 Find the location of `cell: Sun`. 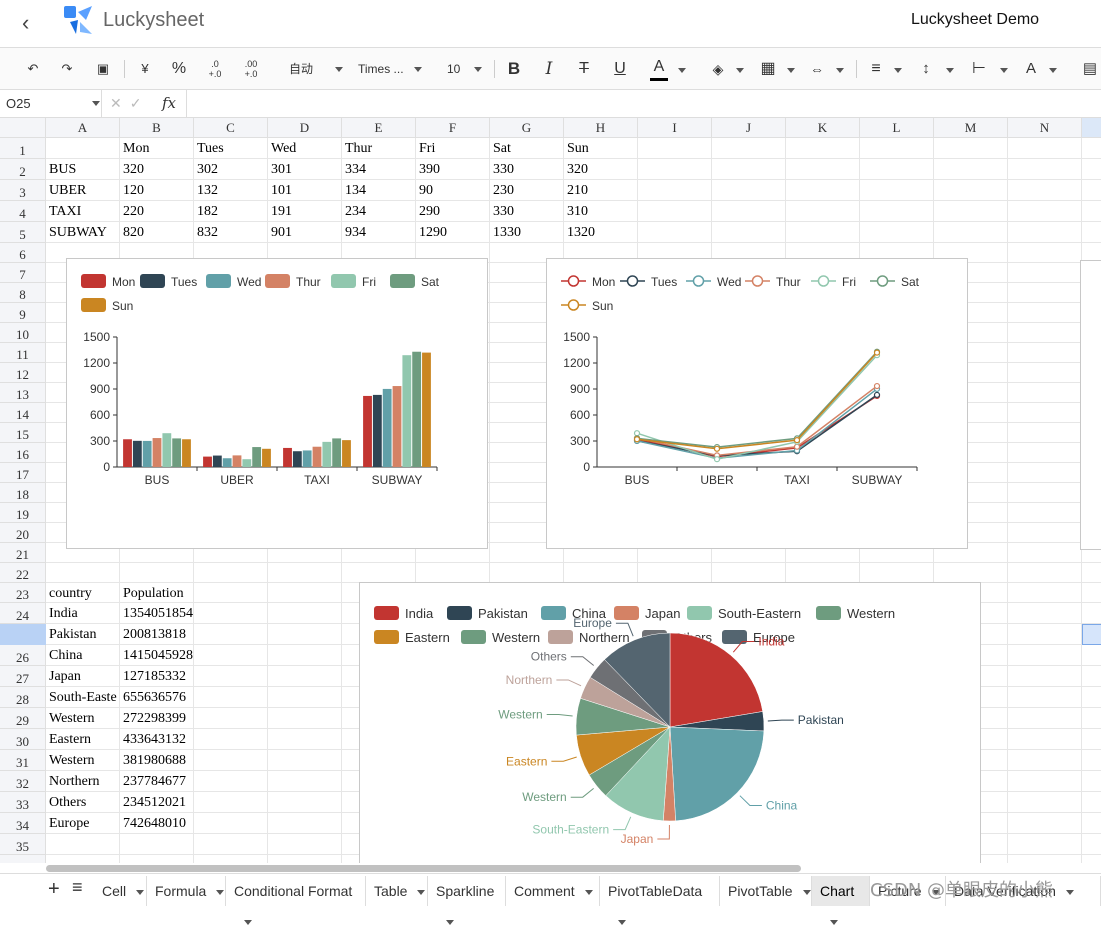

cell: Sun is located at coordinates (578, 148).